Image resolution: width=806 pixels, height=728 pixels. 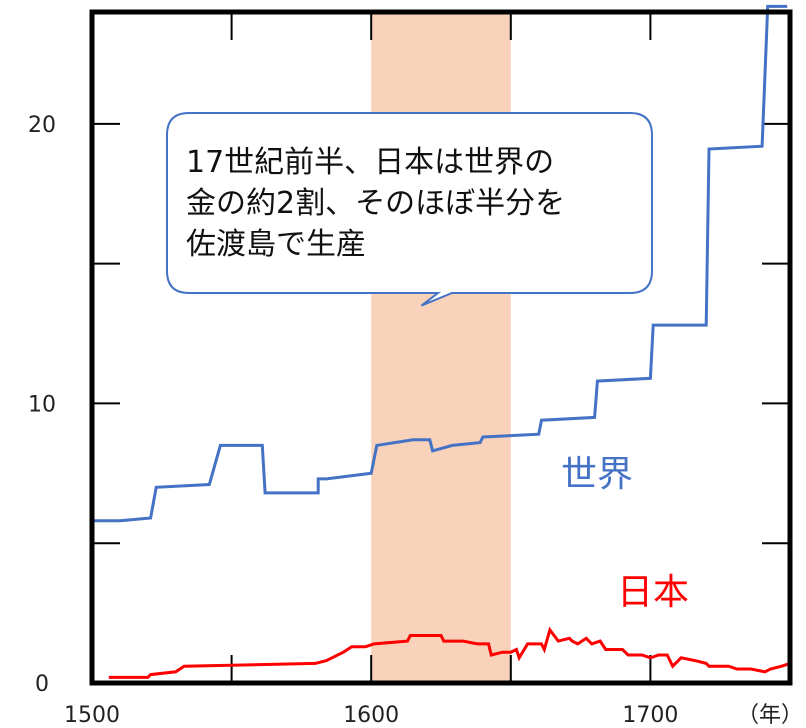 I want to click on x-tick-label-1700: 1700, so click(x=650, y=715).